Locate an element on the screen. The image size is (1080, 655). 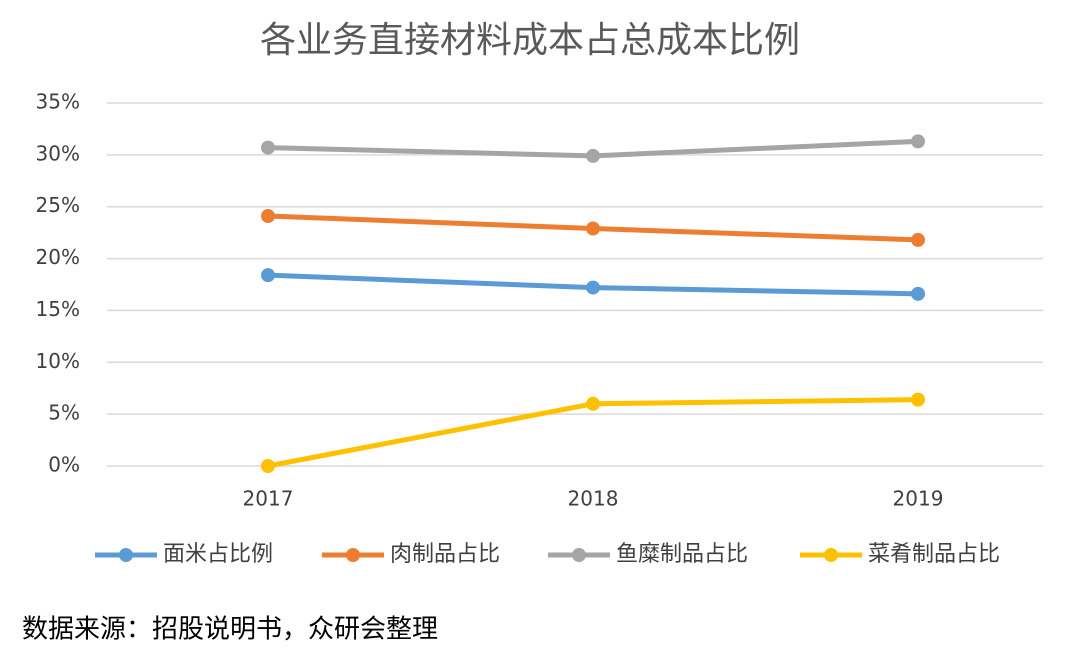
y-tick-label: 20% is located at coordinates (58, 257).